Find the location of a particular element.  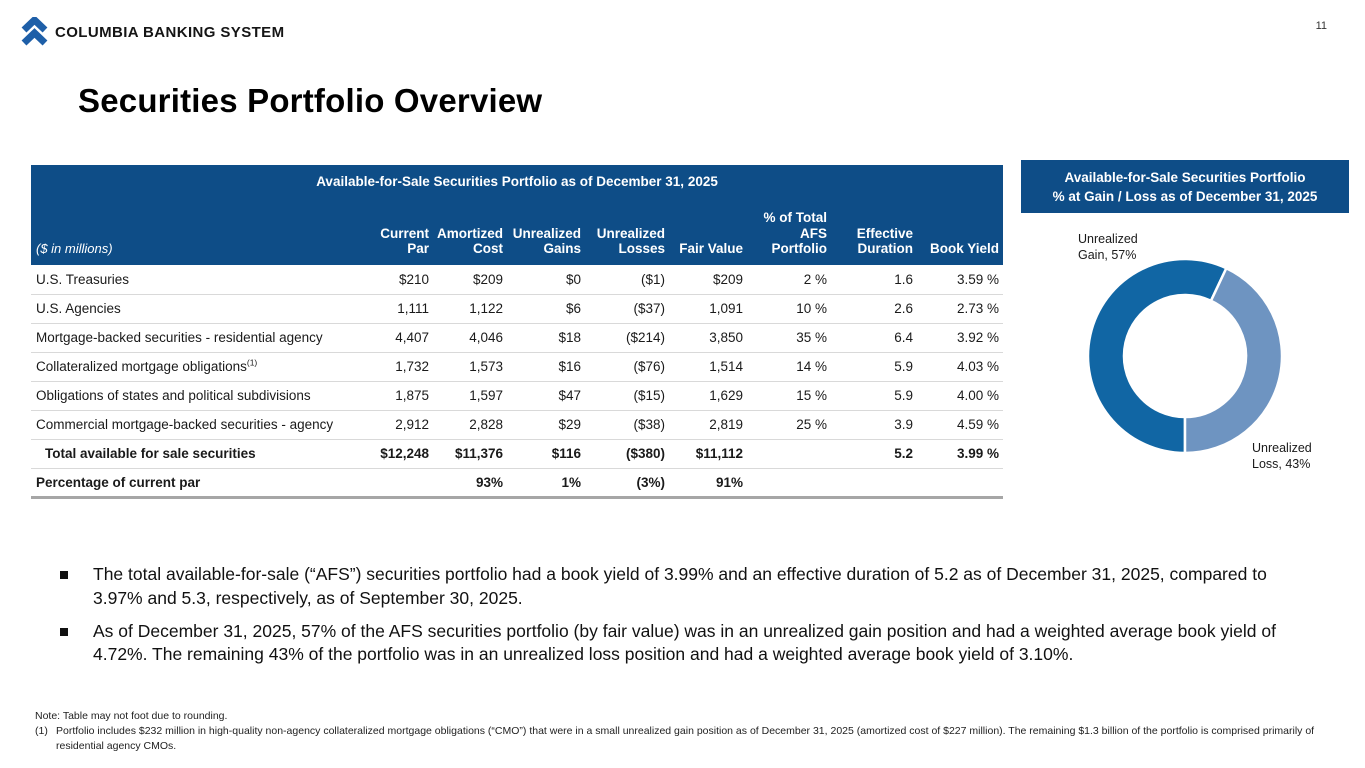

table-cell: 35 % is located at coordinates (789, 338).